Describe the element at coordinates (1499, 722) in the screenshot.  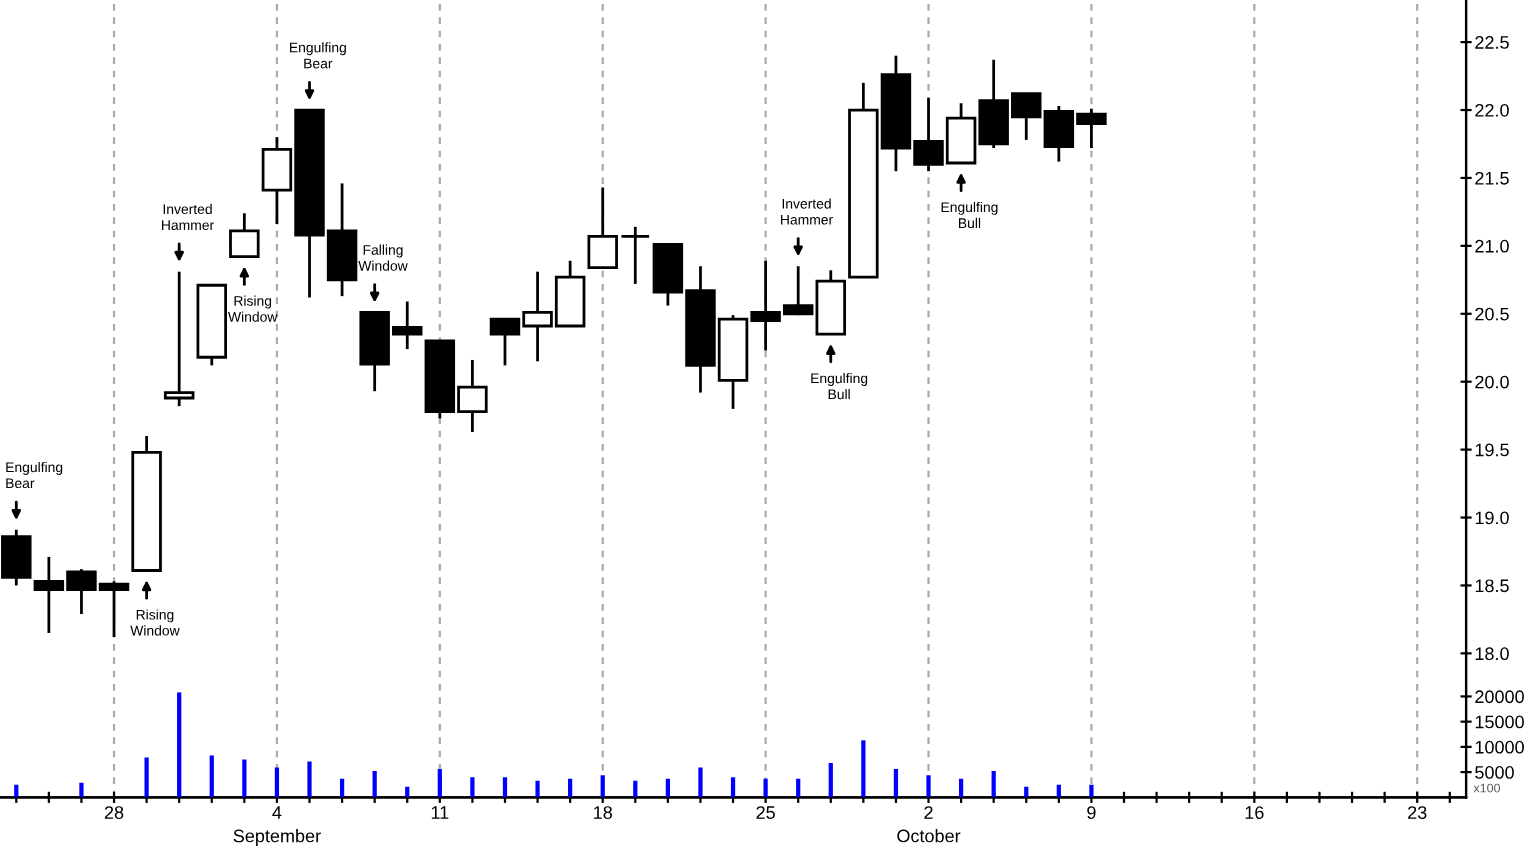
I see `y2-tick-label: 15000` at that location.